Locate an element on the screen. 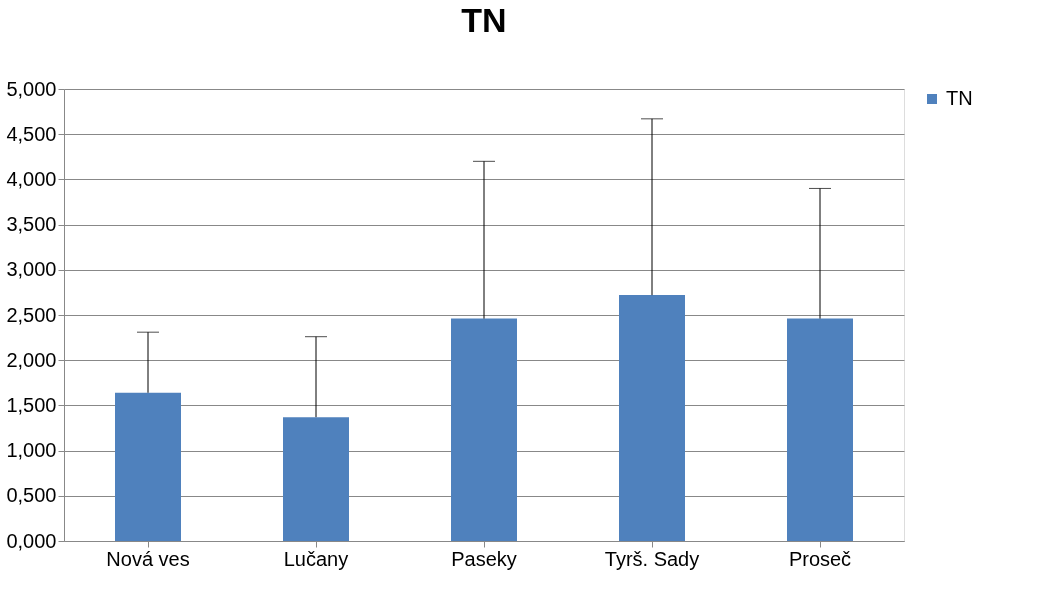 This screenshot has height=607, width=1060. y-tick-label: 0,500 is located at coordinates (31, 495).